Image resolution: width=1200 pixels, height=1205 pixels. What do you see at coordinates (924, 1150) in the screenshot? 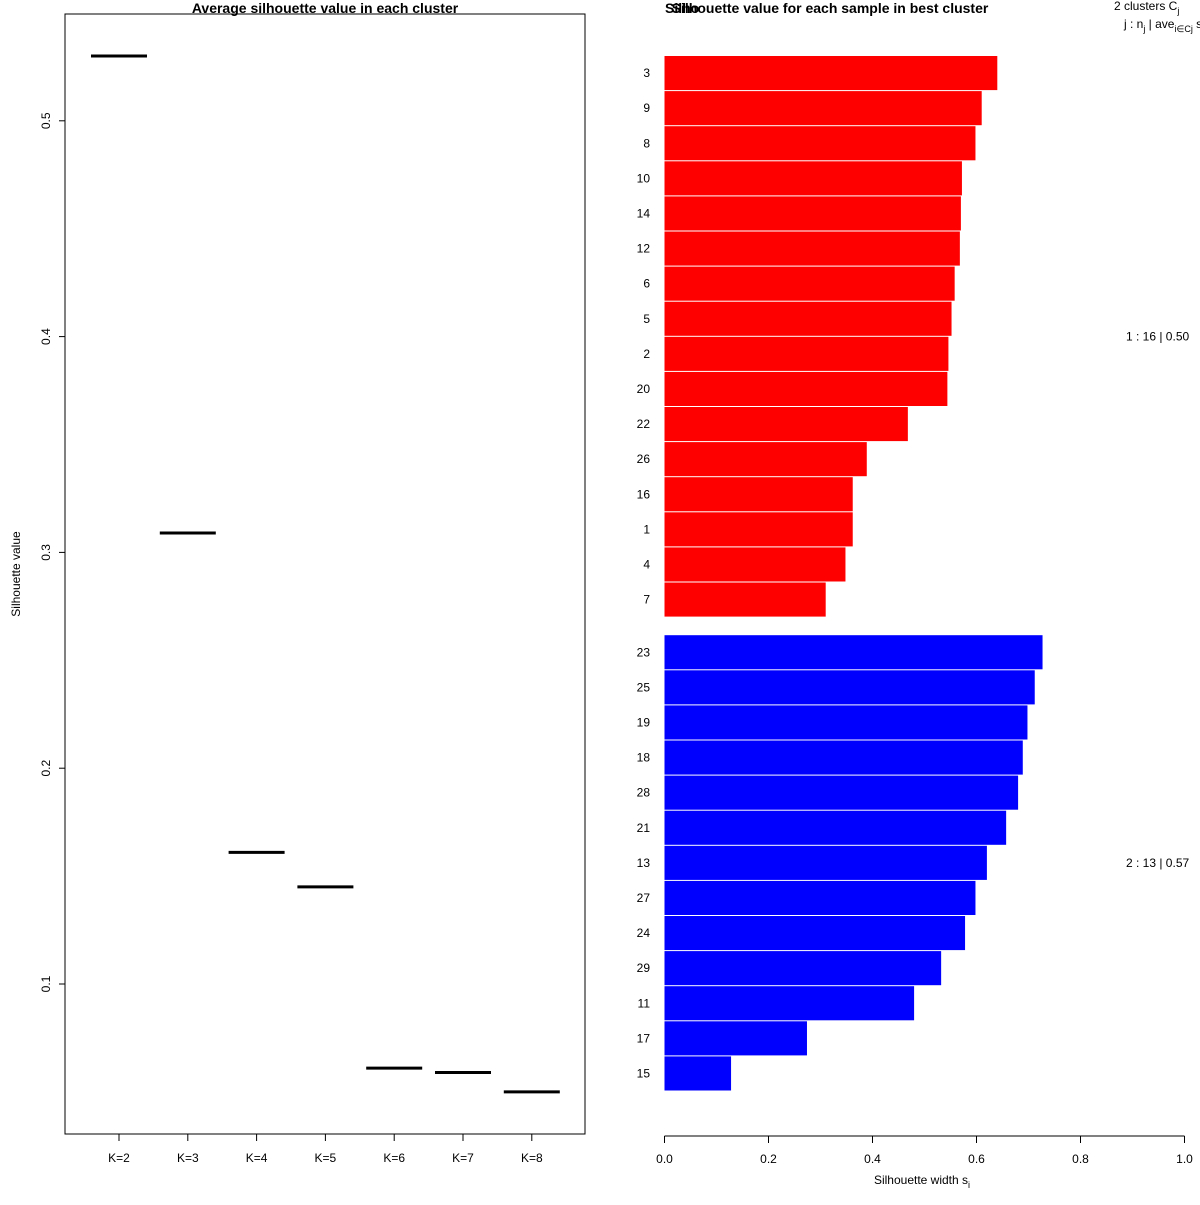
I see `right-x-axis: 0.0 0.2 0.4 0.6 0.8 1.0` at bounding box center [924, 1150].